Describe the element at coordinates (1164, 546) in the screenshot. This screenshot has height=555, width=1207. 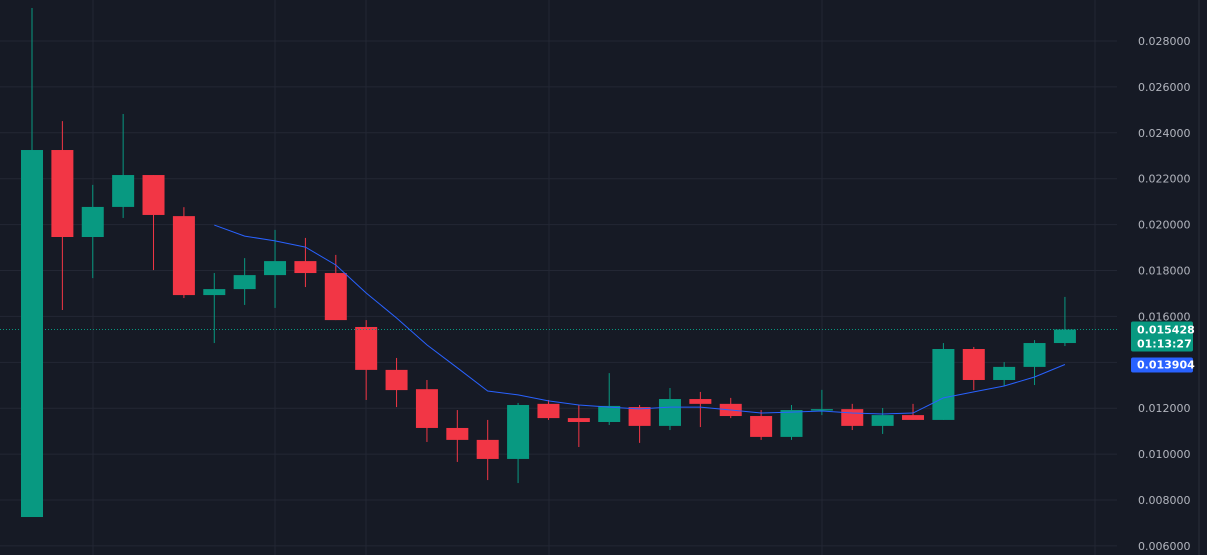
I see `y-tick-label: 0.006000` at that location.